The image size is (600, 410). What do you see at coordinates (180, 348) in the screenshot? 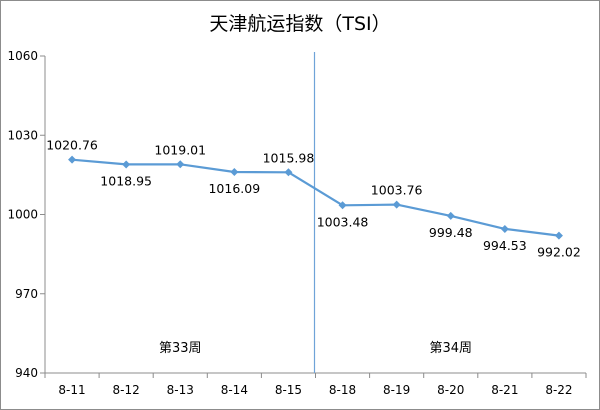
I see `week-label: 第33周` at bounding box center [180, 348].